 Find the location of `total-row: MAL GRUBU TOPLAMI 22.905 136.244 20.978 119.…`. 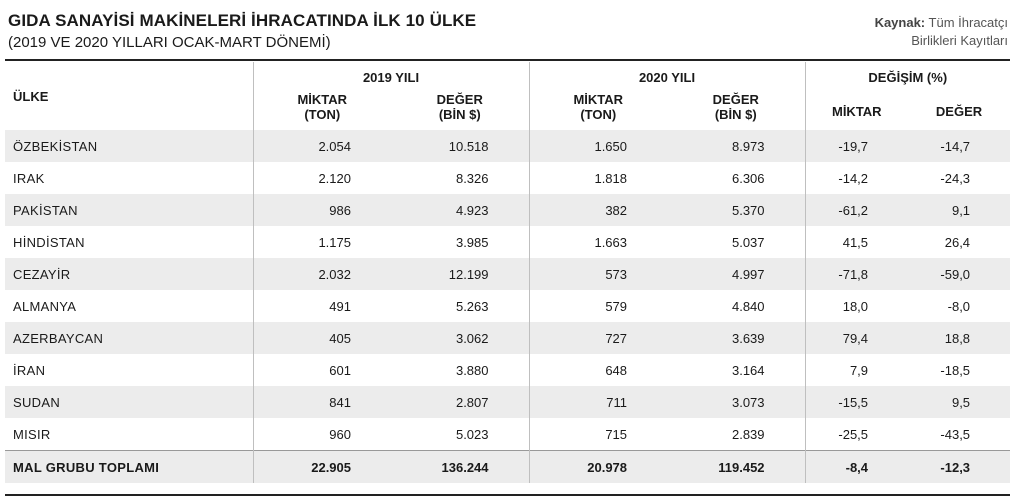

total-row: MAL GRUBU TOPLAMI 22.905 136.244 20.978 119.… is located at coordinates (508, 466).